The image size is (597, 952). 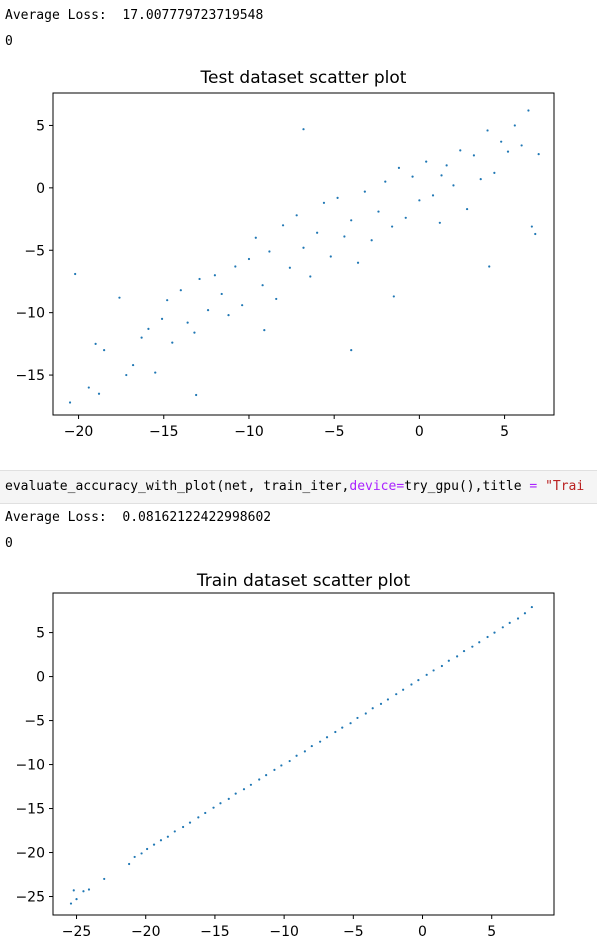 I want to click on y-tick-label: −5, so click(x=34, y=251).